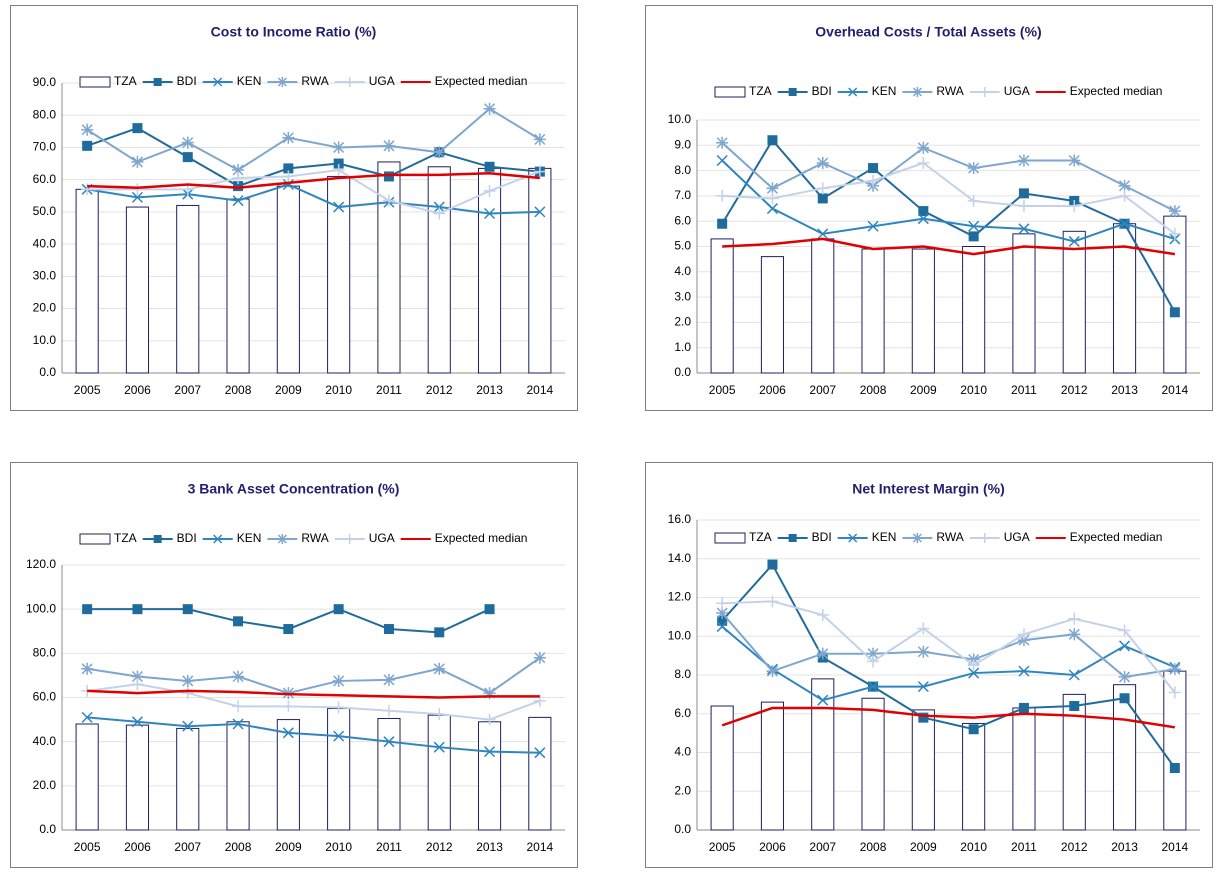 The width and height of the screenshot is (1221, 872). Describe the element at coordinates (866, 91) in the screenshot. I see `legend-item: KEN` at that location.